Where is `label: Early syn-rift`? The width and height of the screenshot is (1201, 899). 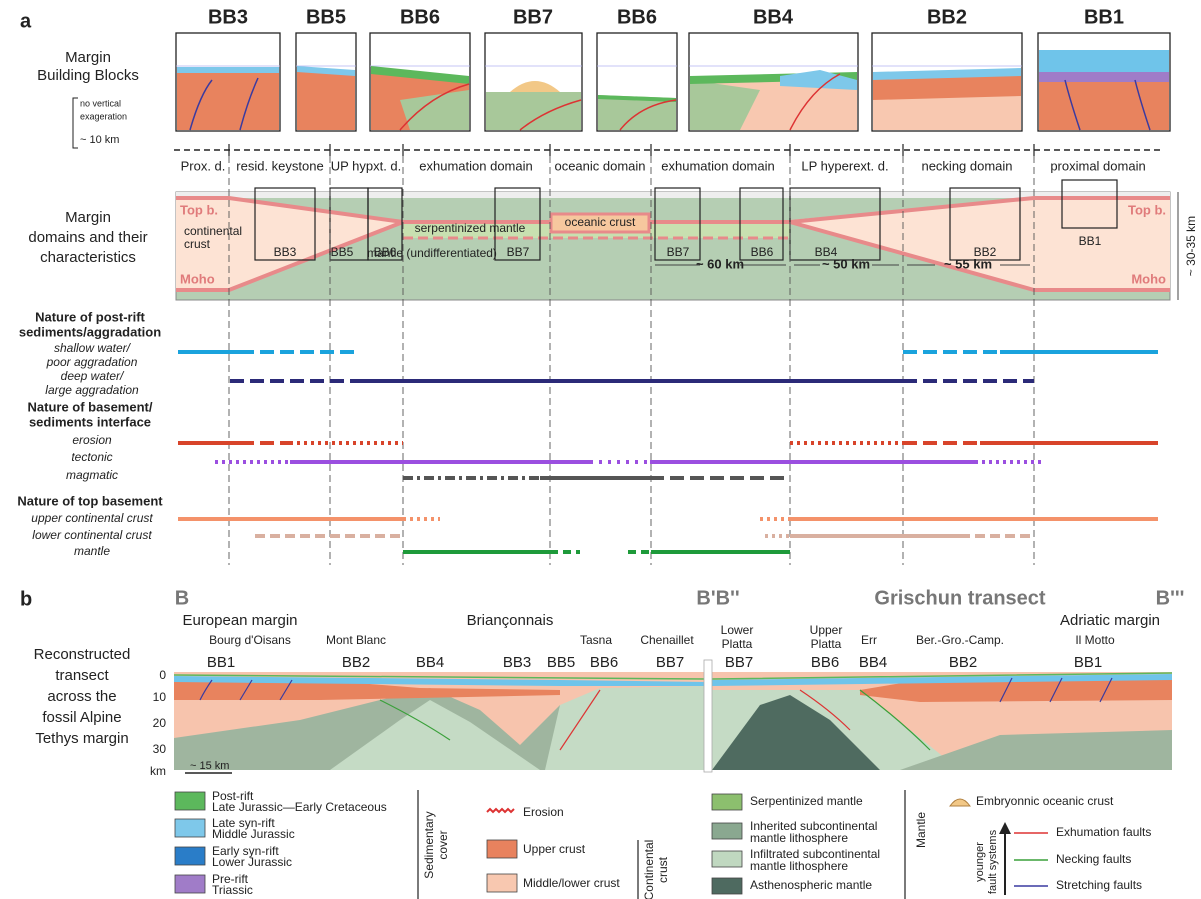
label: Early syn-rift is located at coordinates (245, 851).